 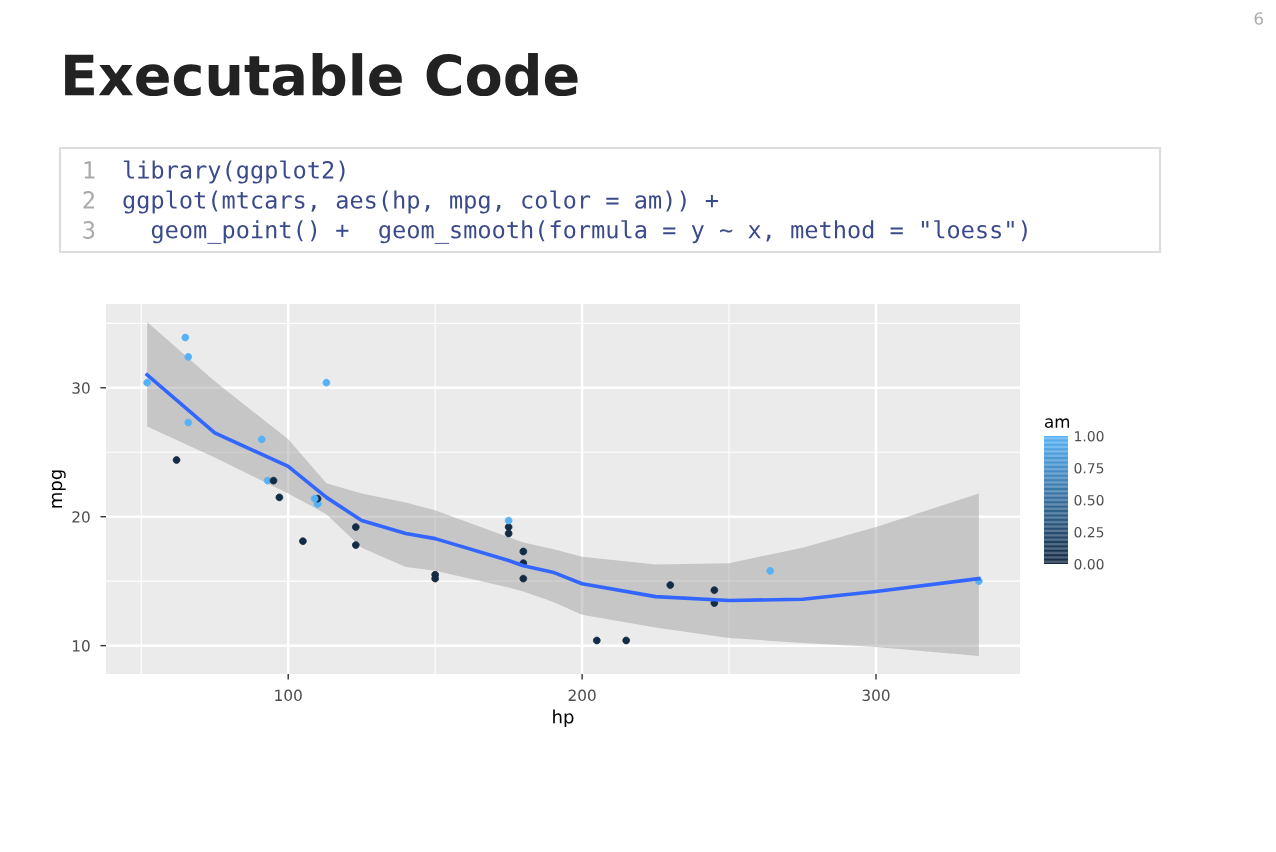 What do you see at coordinates (89, 170) in the screenshot?
I see `text: 1` at bounding box center [89, 170].